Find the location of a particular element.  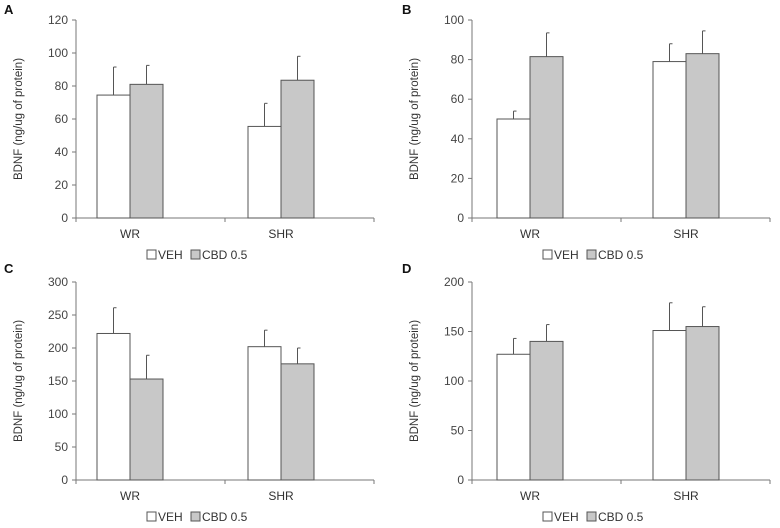

panel-letter: A is located at coordinates (9, 9).